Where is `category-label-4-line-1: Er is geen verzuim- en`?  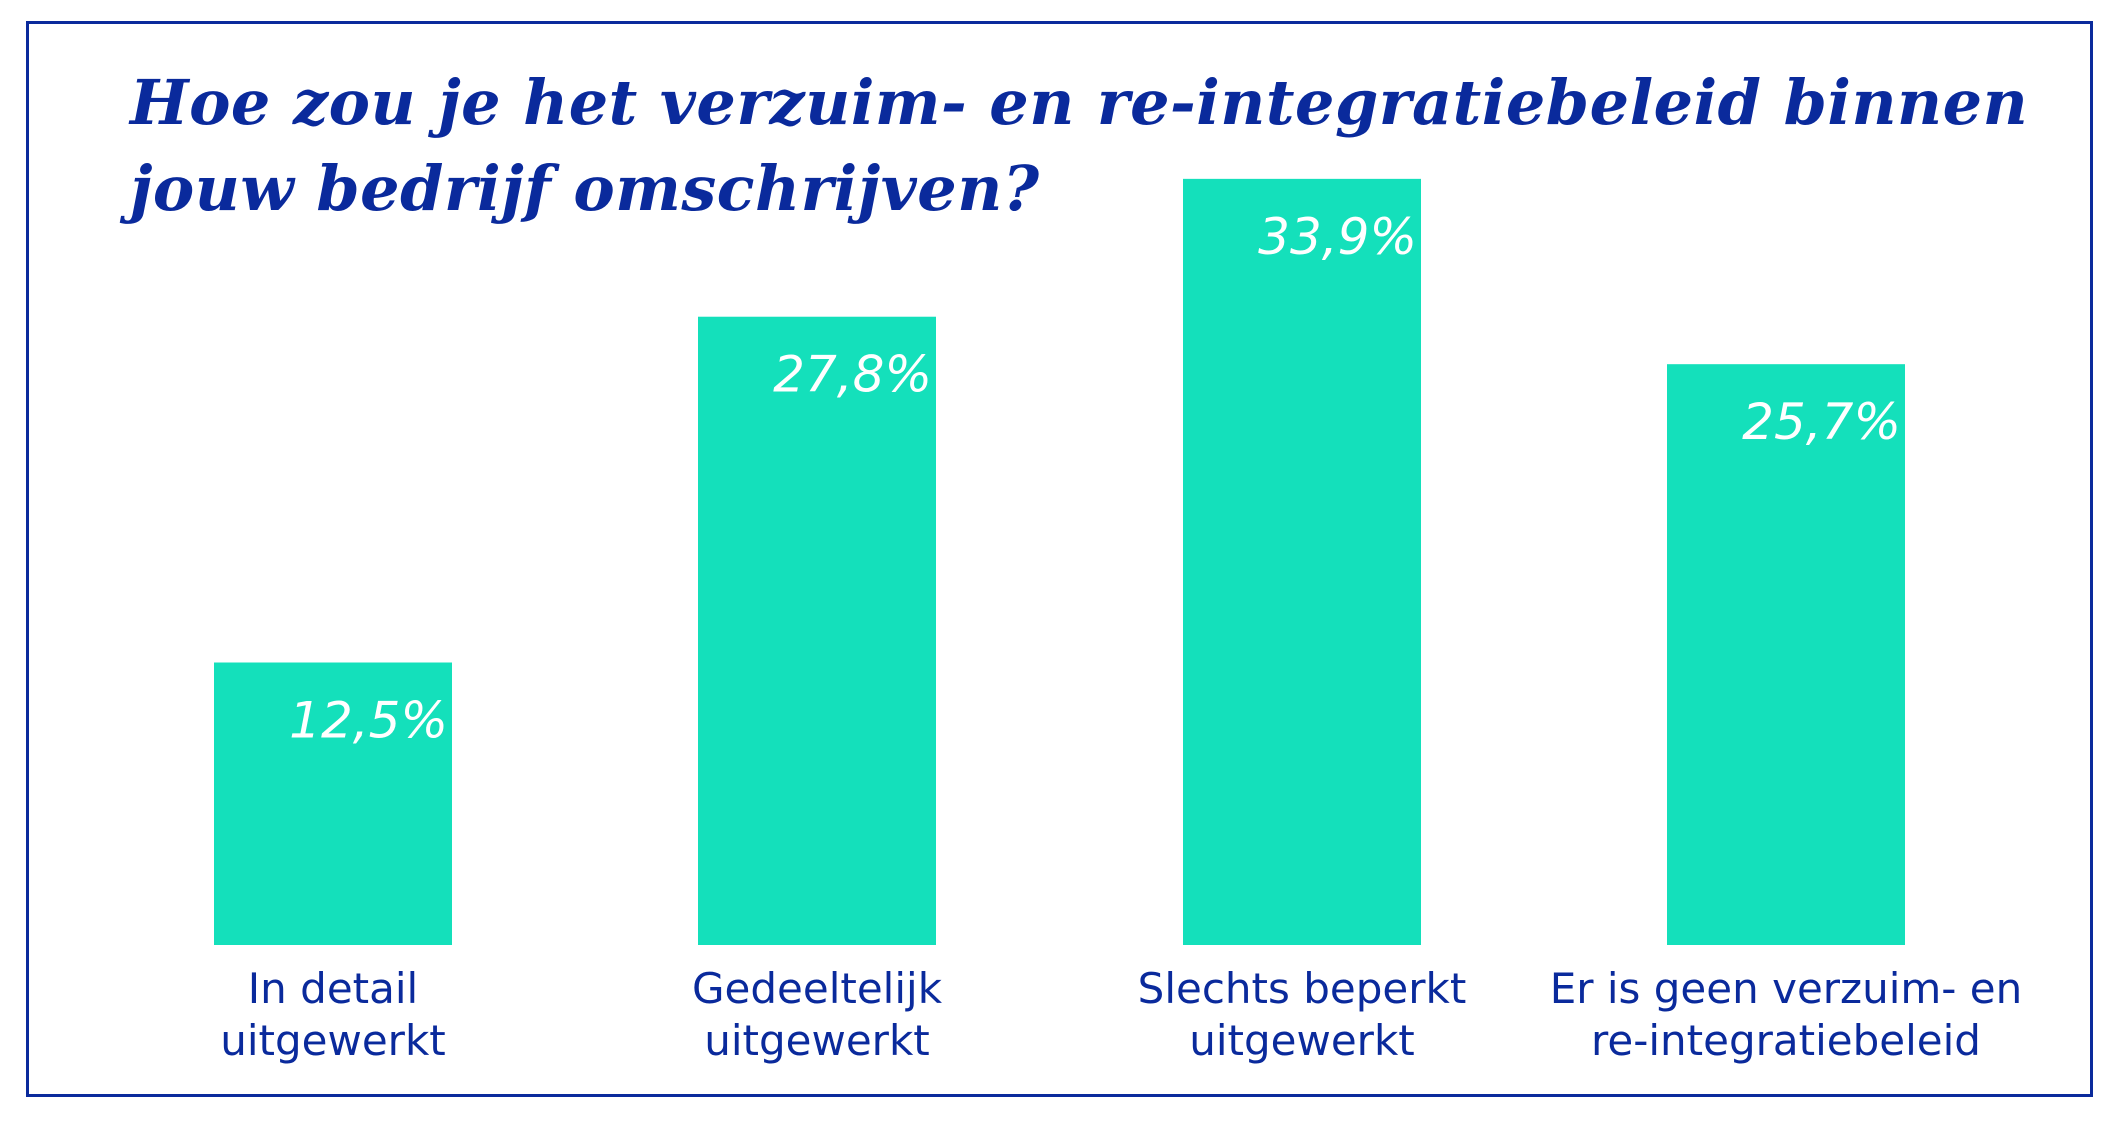
category-label-4-line-1: Er is geen verzuim- en is located at coordinates (1786, 988).